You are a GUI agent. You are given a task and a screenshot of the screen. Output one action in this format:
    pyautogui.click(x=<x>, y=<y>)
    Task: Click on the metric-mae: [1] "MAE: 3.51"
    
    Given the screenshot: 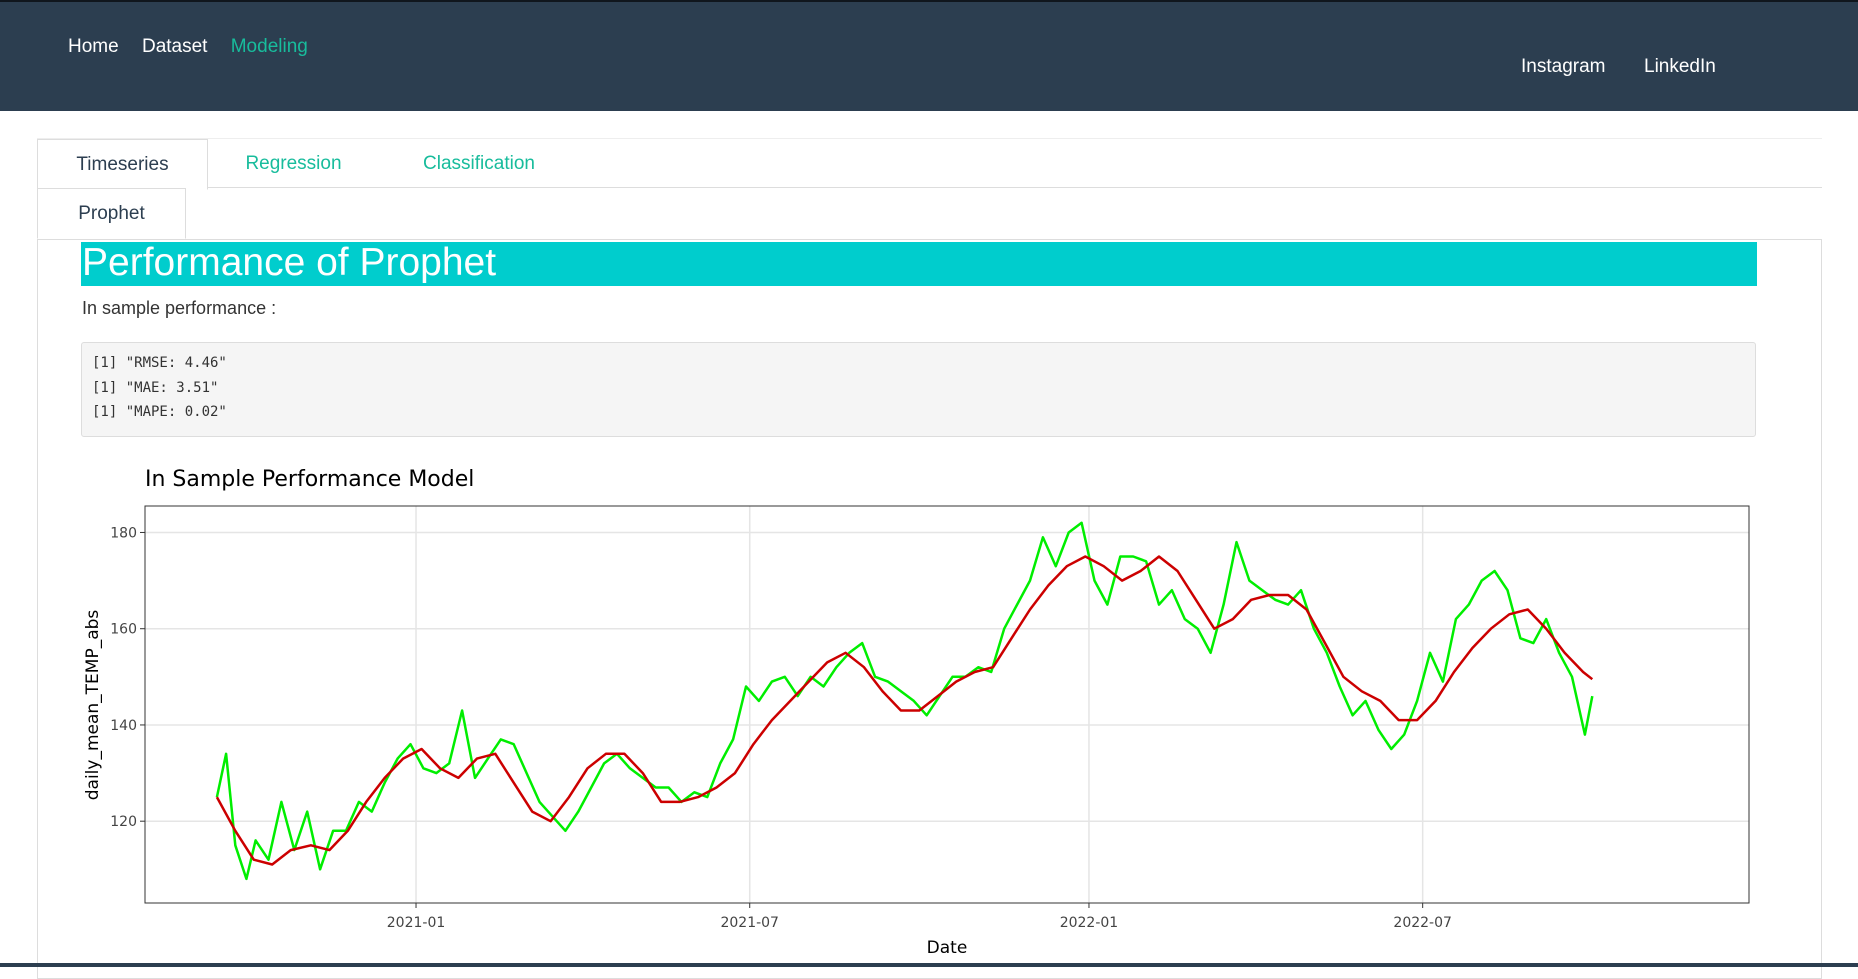 What is the action you would take?
    pyautogui.click(x=155, y=387)
    